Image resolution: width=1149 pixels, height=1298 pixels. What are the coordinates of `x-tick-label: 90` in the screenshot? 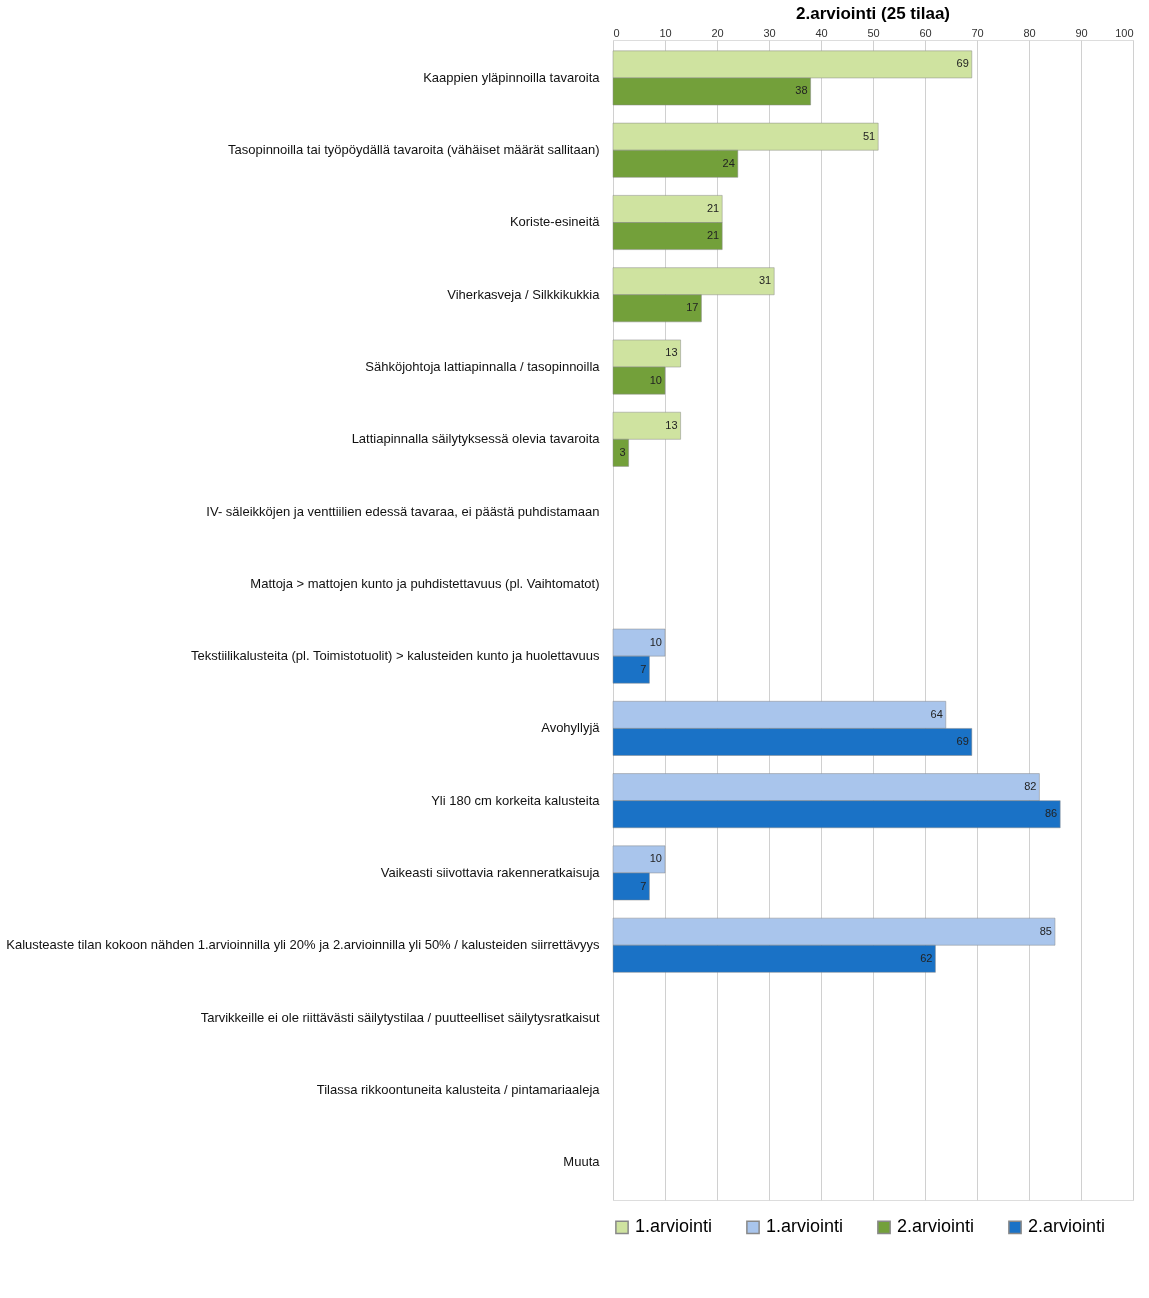 It's located at (1081, 32).